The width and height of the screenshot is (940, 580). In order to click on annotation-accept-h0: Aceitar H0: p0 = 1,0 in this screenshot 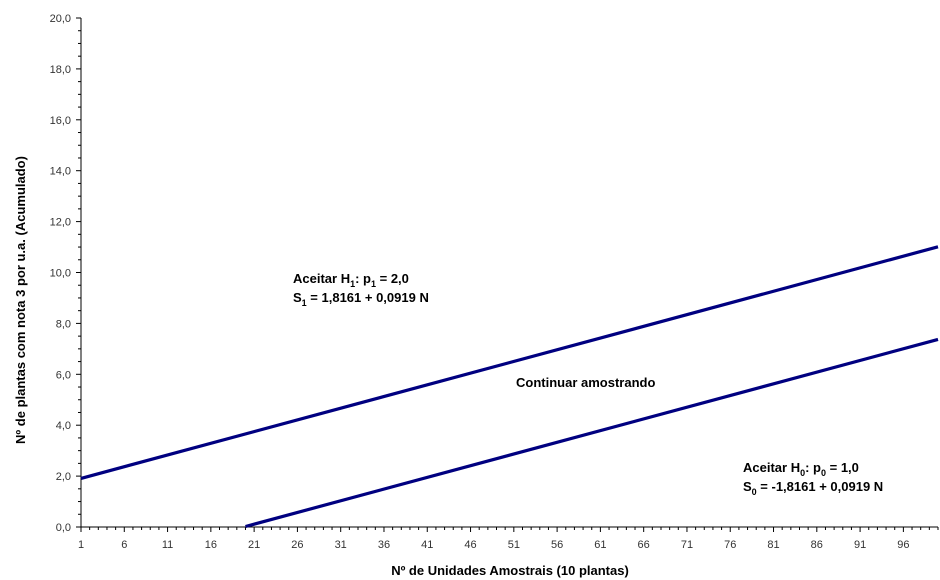, I will do `click(801, 469)`.